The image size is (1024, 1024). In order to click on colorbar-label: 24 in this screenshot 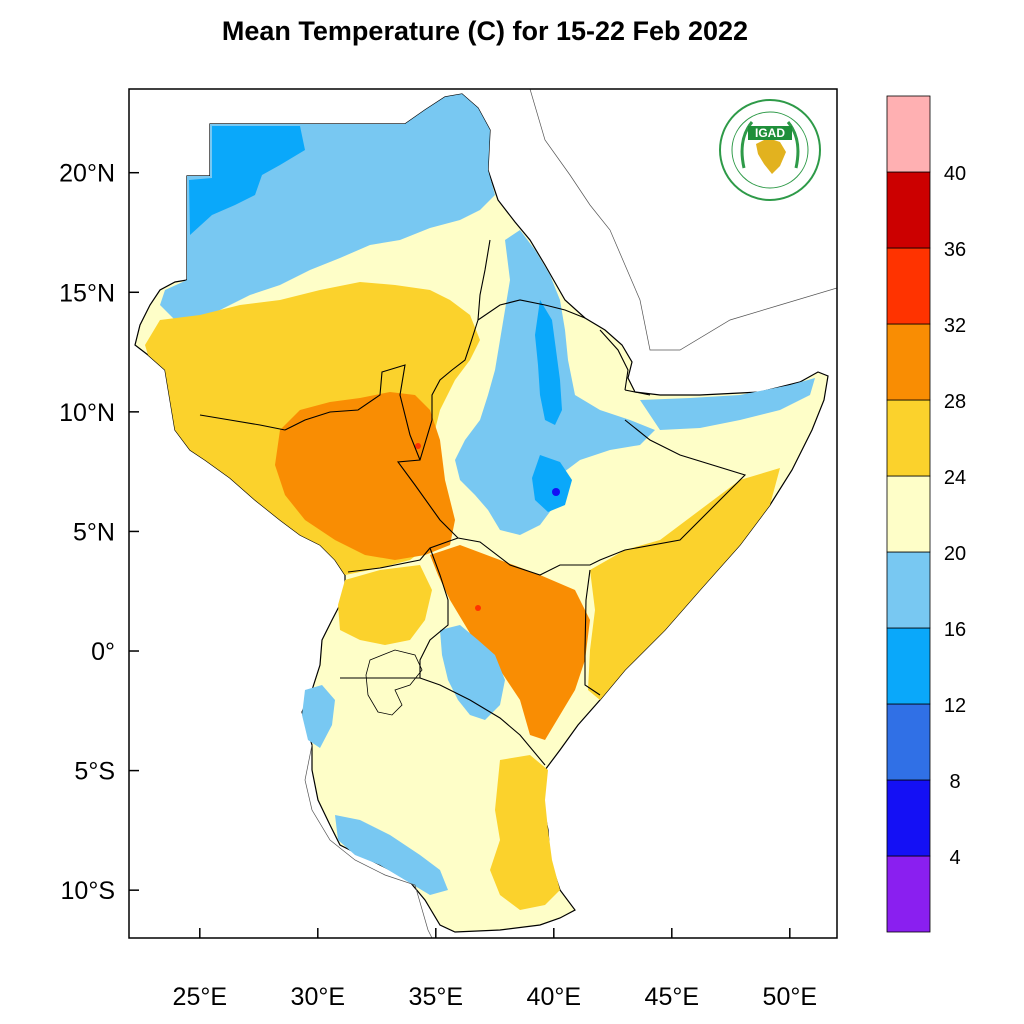, I will do `click(955, 478)`.